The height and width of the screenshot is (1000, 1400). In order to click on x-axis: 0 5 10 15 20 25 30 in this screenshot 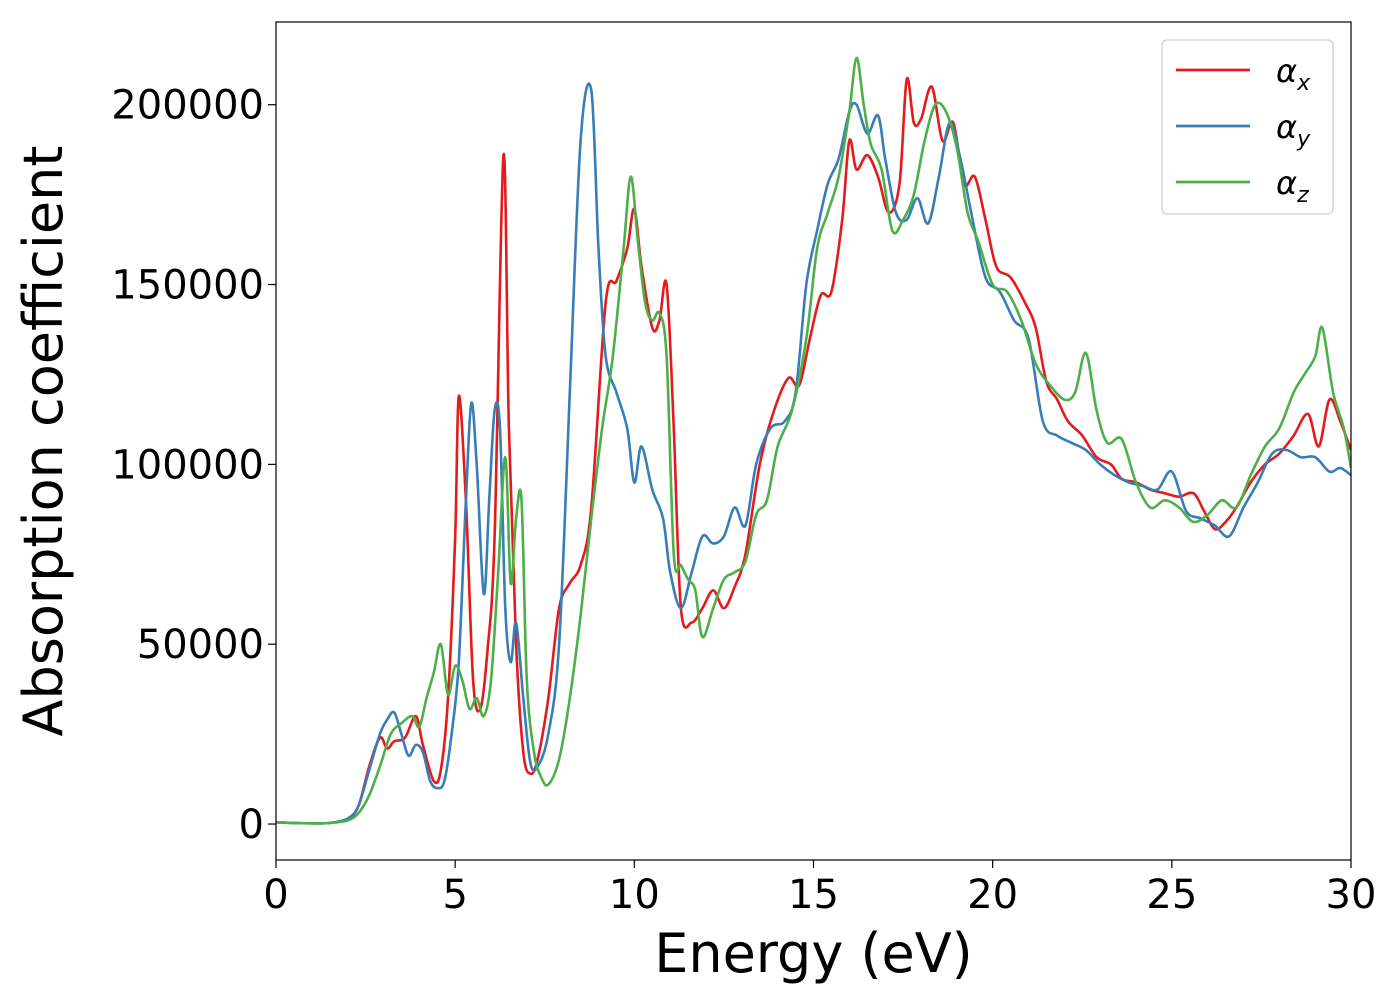, I will do `click(819, 889)`.